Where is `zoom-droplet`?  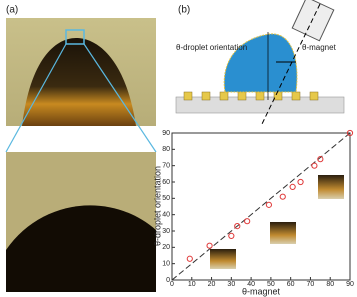 zoom-droplet is located at coordinates (81, 248).